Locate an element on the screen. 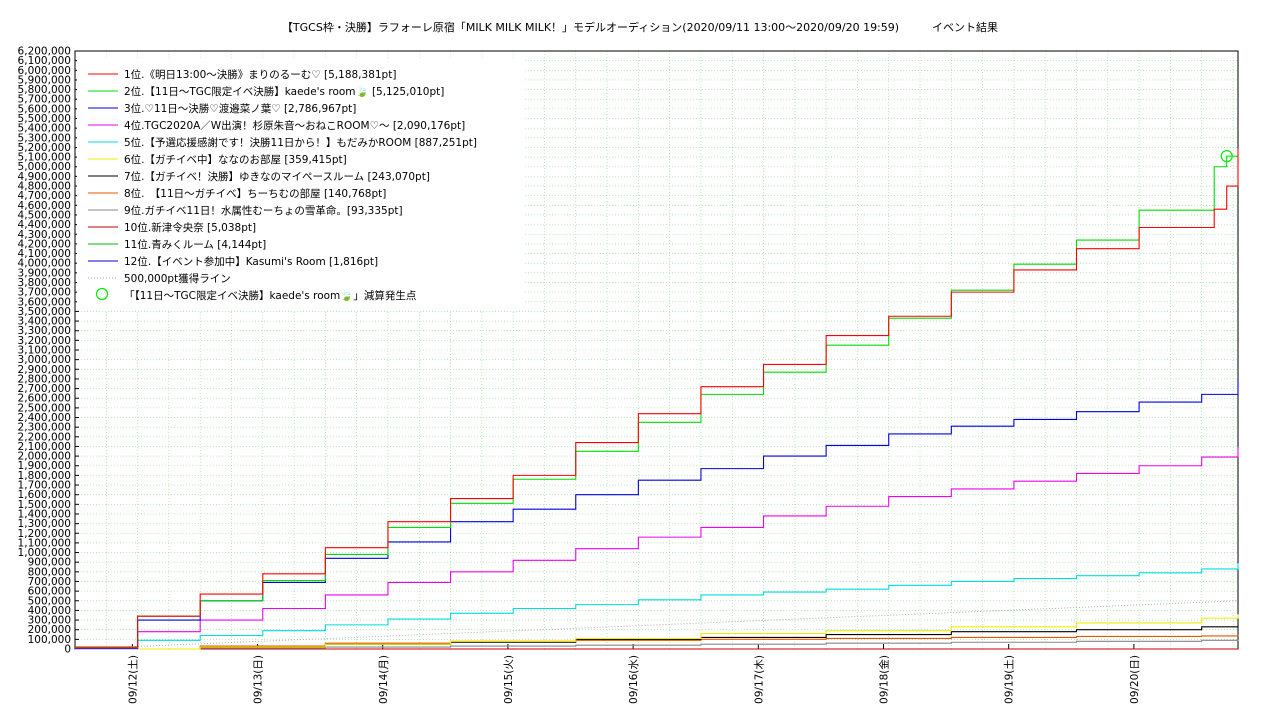  y-tick-label: 4,400,000 is located at coordinates (44, 225).